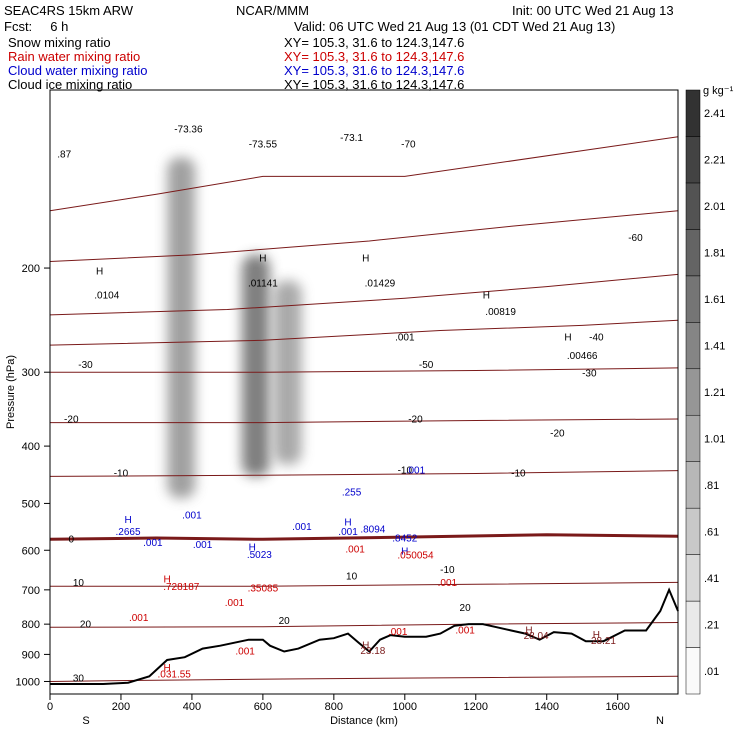 Image resolution: width=740 pixels, height=740 pixels. What do you see at coordinates (192, 515) in the screenshot?
I see `cloud-water-label-3: .001` at bounding box center [192, 515].